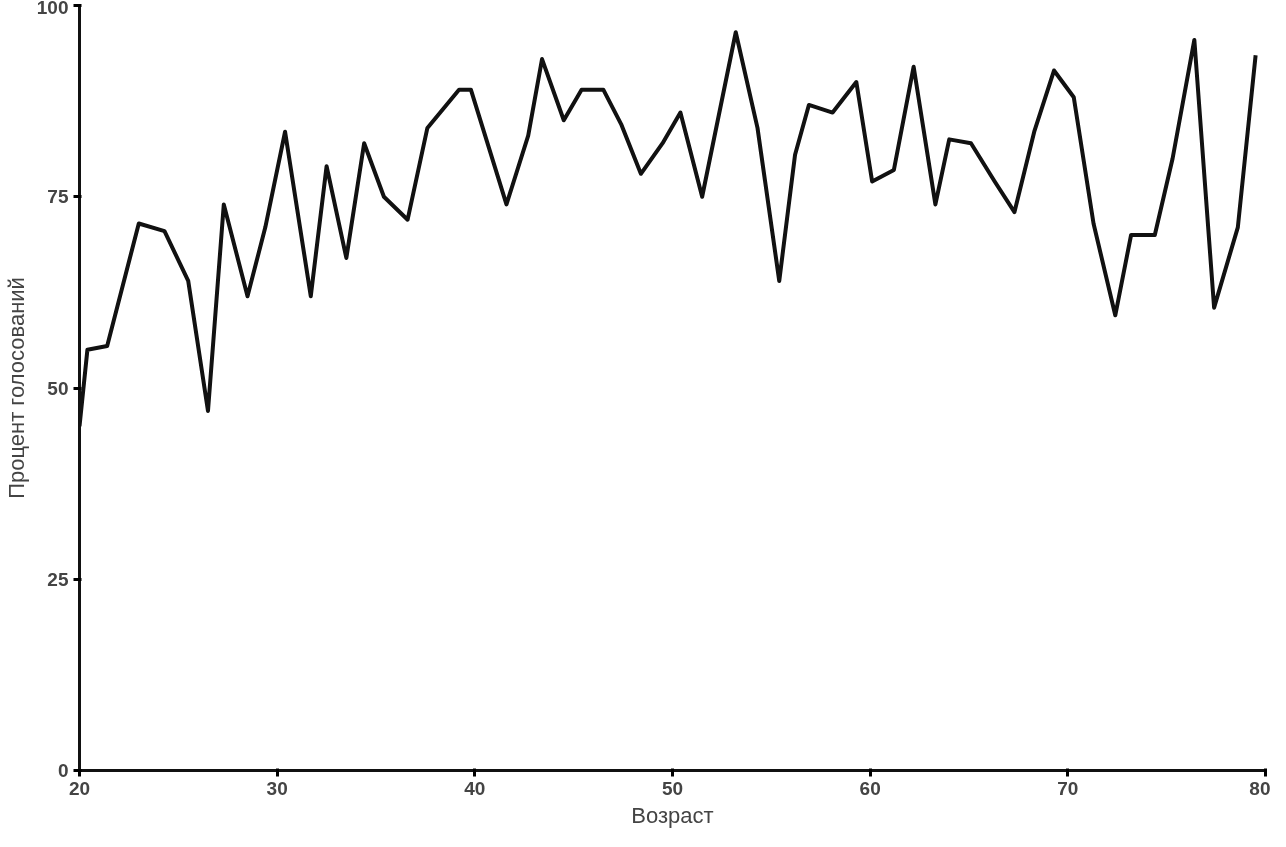  Describe the element at coordinates (58, 388) in the screenshot. I see `y-tick-label: 50` at that location.